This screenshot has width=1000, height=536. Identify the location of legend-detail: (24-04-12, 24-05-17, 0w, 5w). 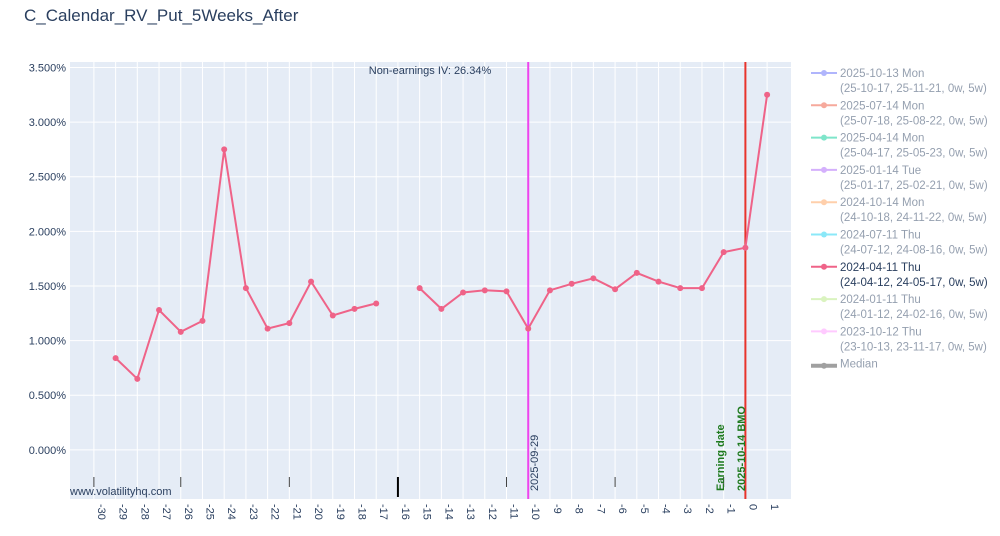
(914, 283).